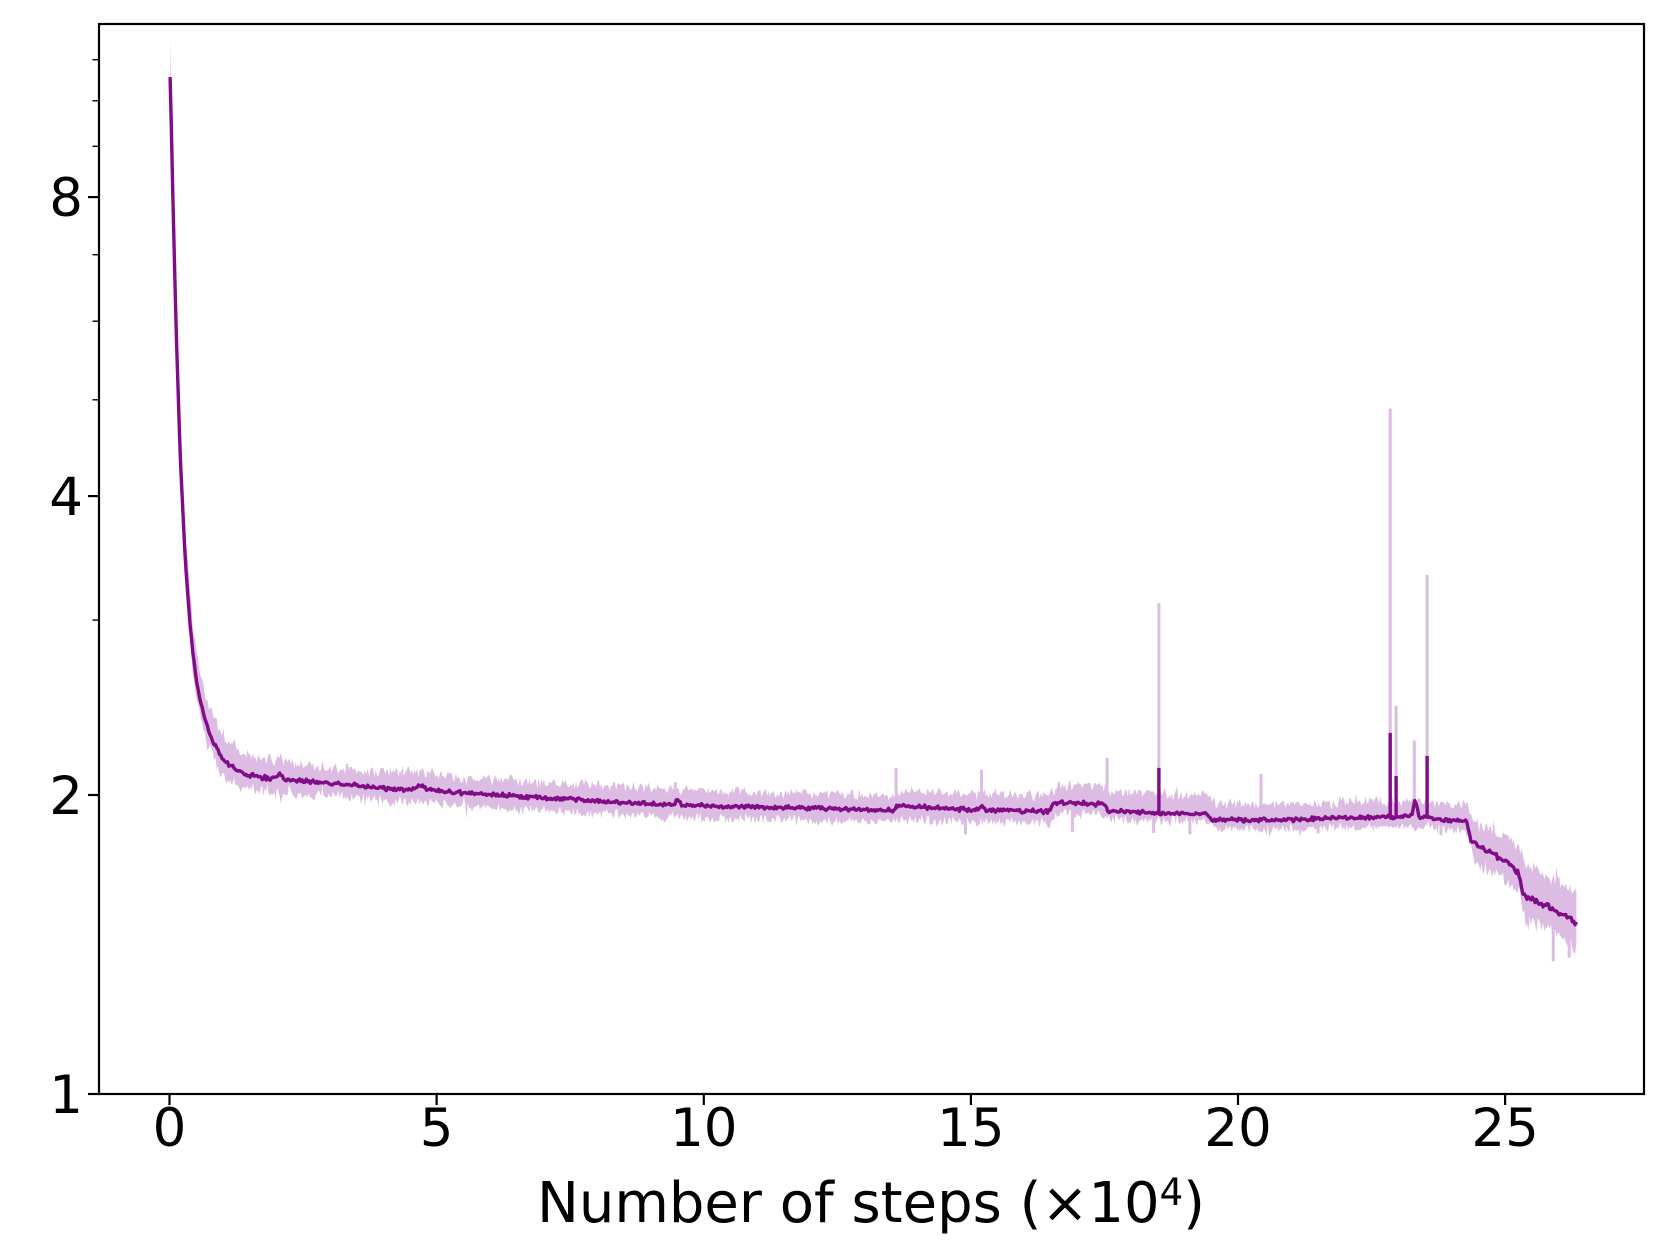 This screenshot has height=1246, width=1661. What do you see at coordinates (66, 198) in the screenshot?
I see `y-tick-label: 8` at bounding box center [66, 198].